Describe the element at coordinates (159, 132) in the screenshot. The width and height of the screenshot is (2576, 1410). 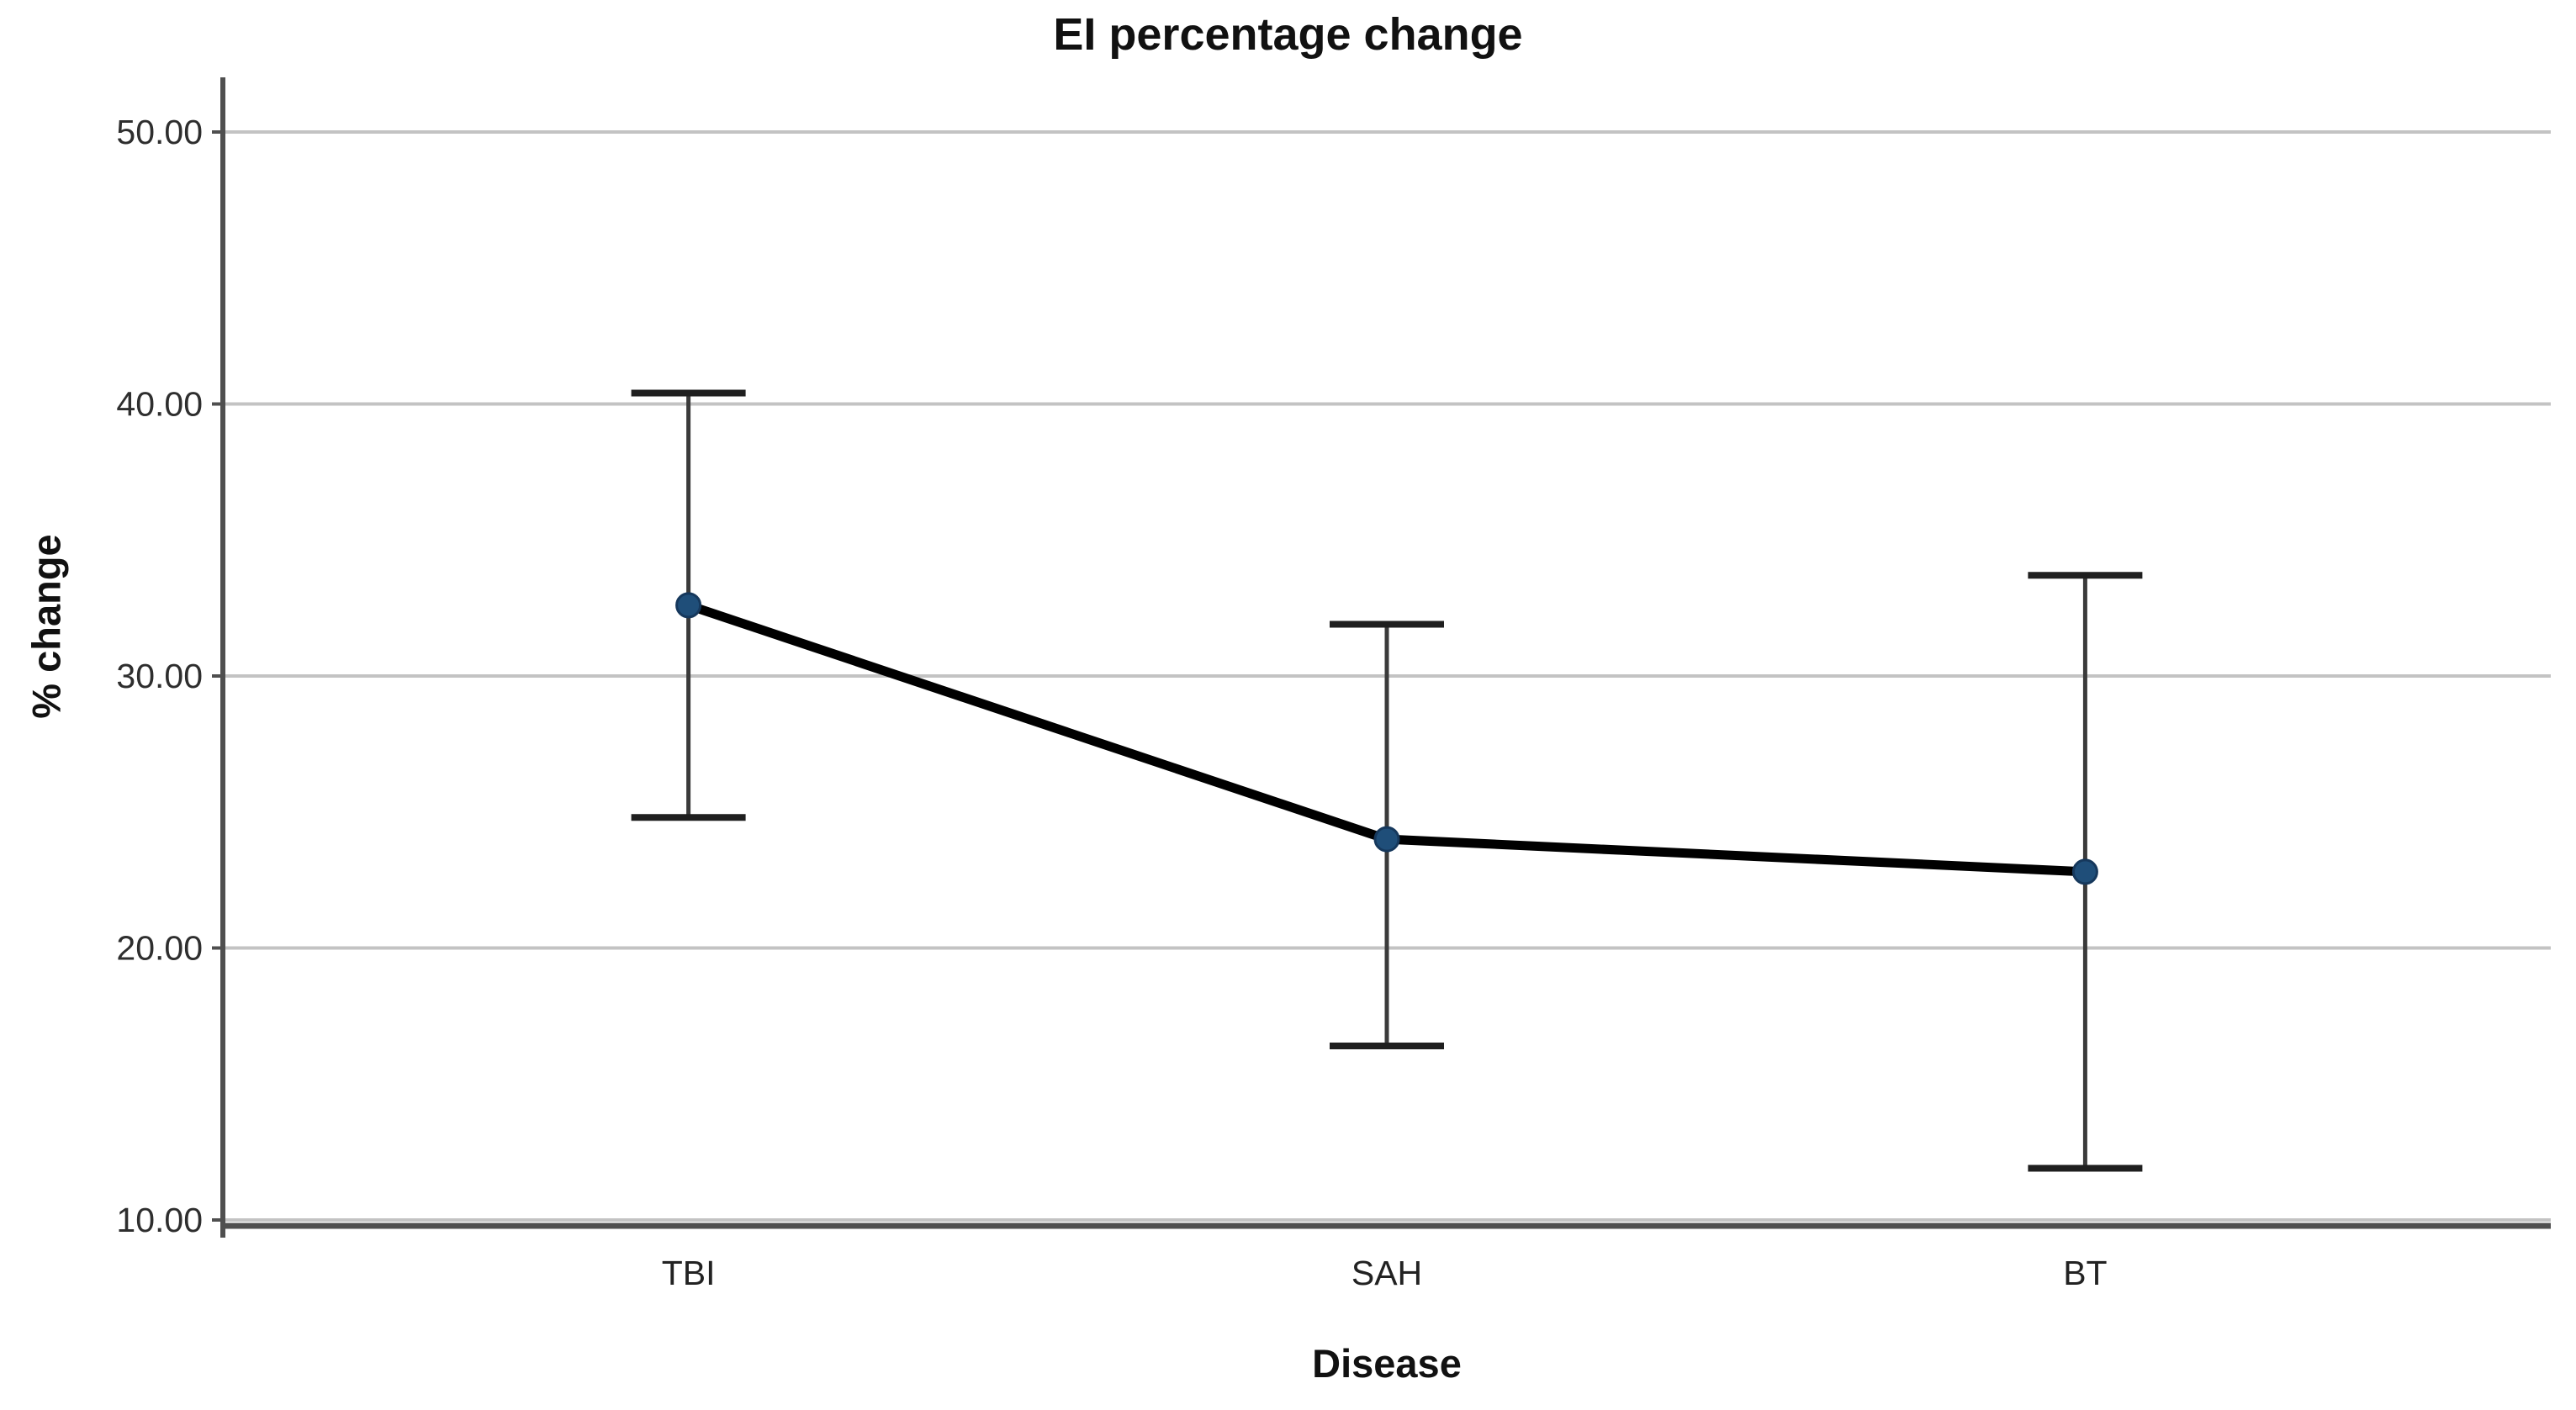
I see `y-tick-label-50: 50.00` at that location.